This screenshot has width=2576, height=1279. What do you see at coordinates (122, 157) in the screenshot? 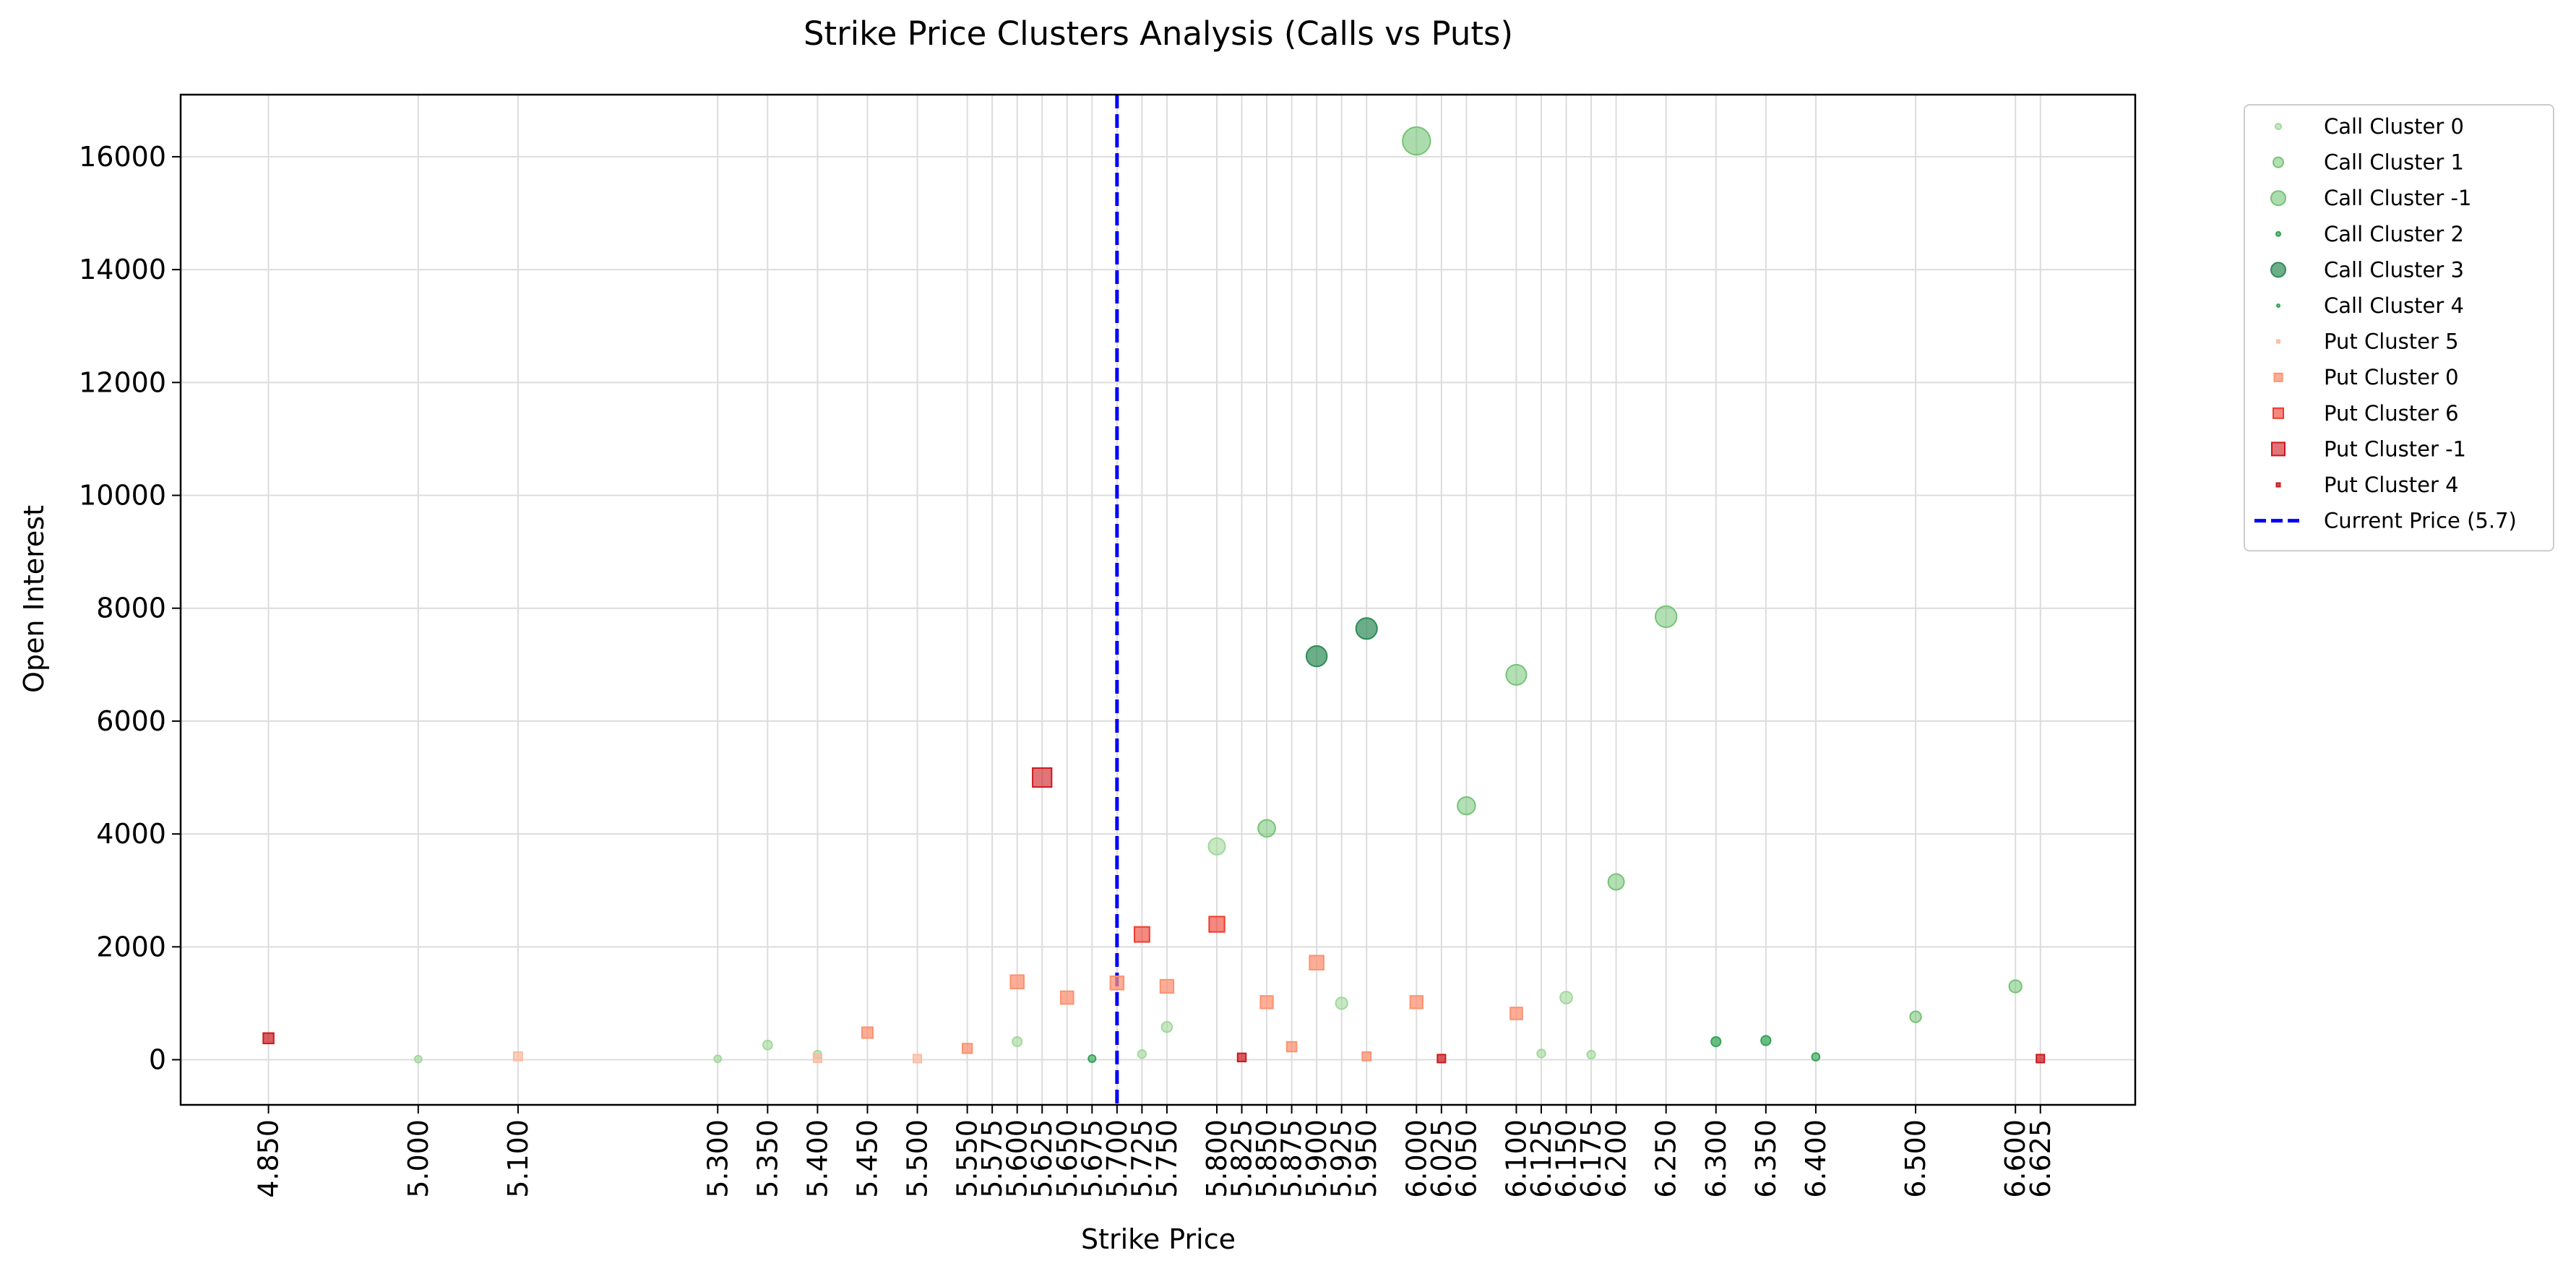
I see `y-tick-label: 16000` at bounding box center [122, 157].